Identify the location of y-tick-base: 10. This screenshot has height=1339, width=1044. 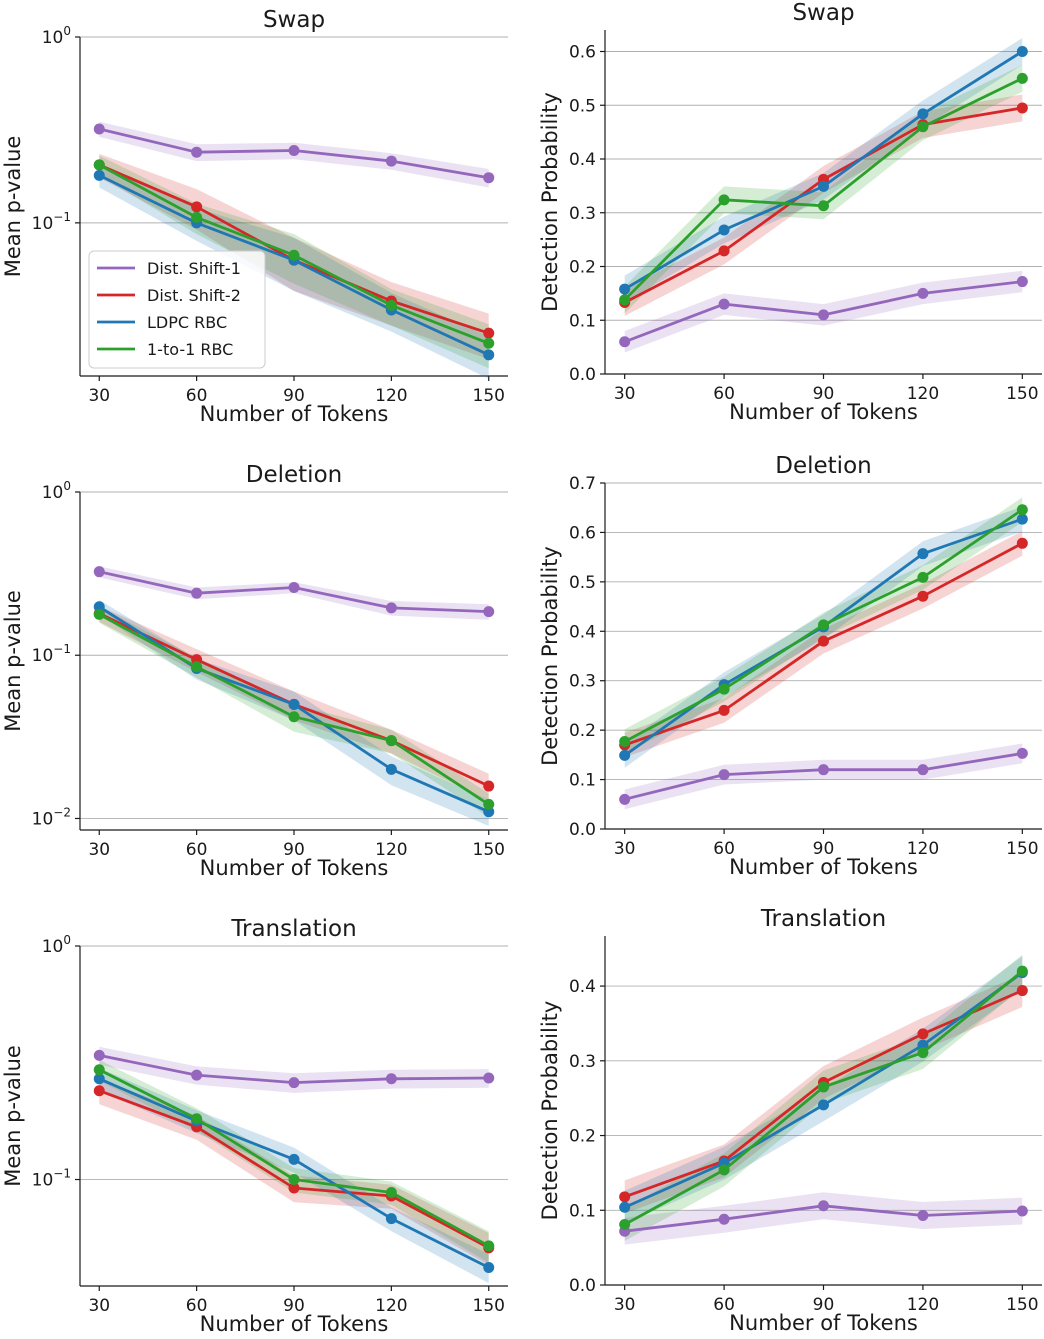
(53, 493).